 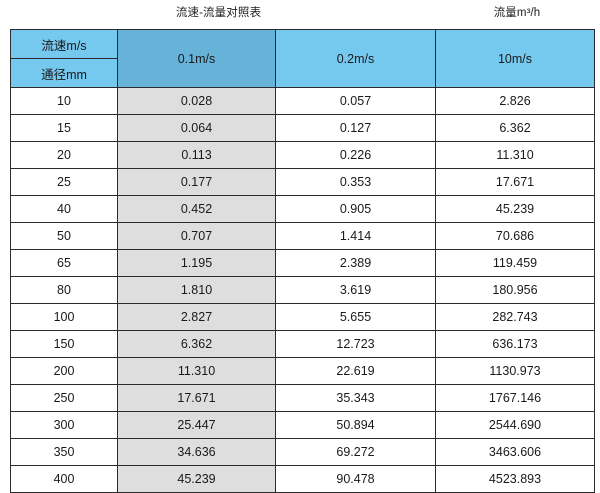 I want to click on cell-nominal-diameter: 20, so click(x=64, y=155).